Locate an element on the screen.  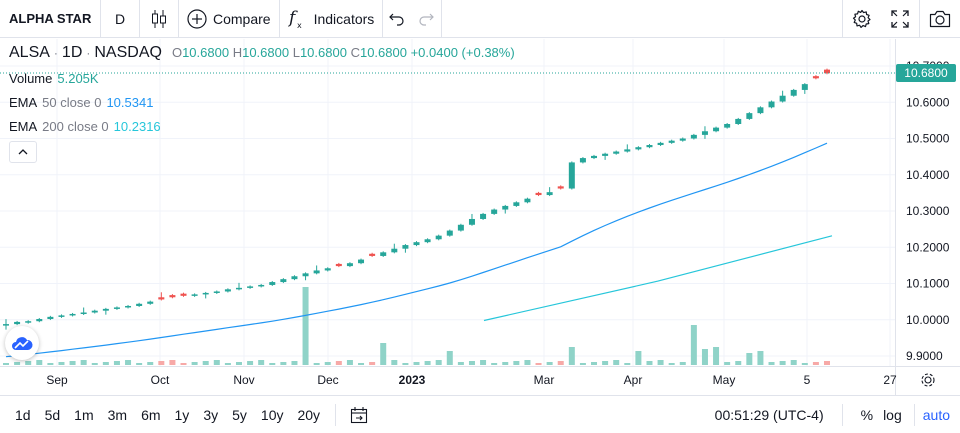
price-tick-label: 10.4000 is located at coordinates (928, 175).